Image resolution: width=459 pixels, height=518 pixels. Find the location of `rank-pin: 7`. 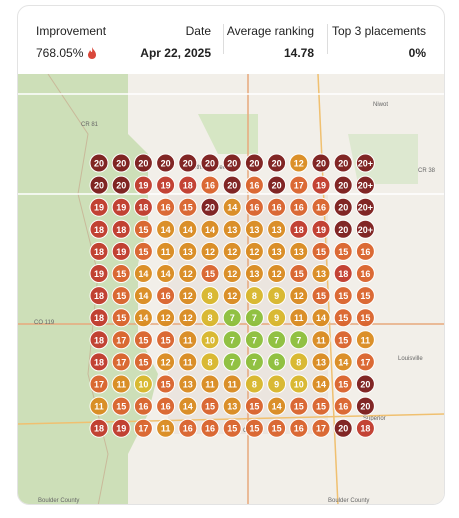

rank-pin: 7 is located at coordinates (232, 318).